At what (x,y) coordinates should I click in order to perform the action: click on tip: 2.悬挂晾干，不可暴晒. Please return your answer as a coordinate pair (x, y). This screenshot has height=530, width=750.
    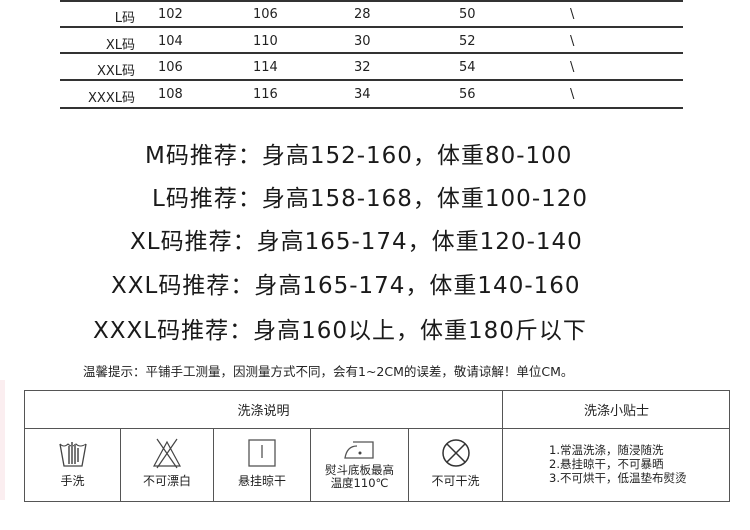
    Looking at the image, I should click on (606, 464).